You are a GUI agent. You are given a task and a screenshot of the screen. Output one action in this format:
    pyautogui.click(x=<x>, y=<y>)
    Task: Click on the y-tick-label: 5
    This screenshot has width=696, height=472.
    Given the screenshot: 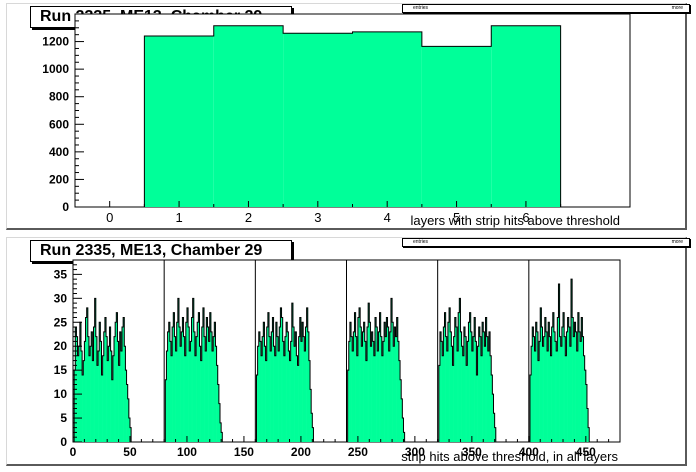 What is the action you would take?
    pyautogui.click(x=63, y=418)
    